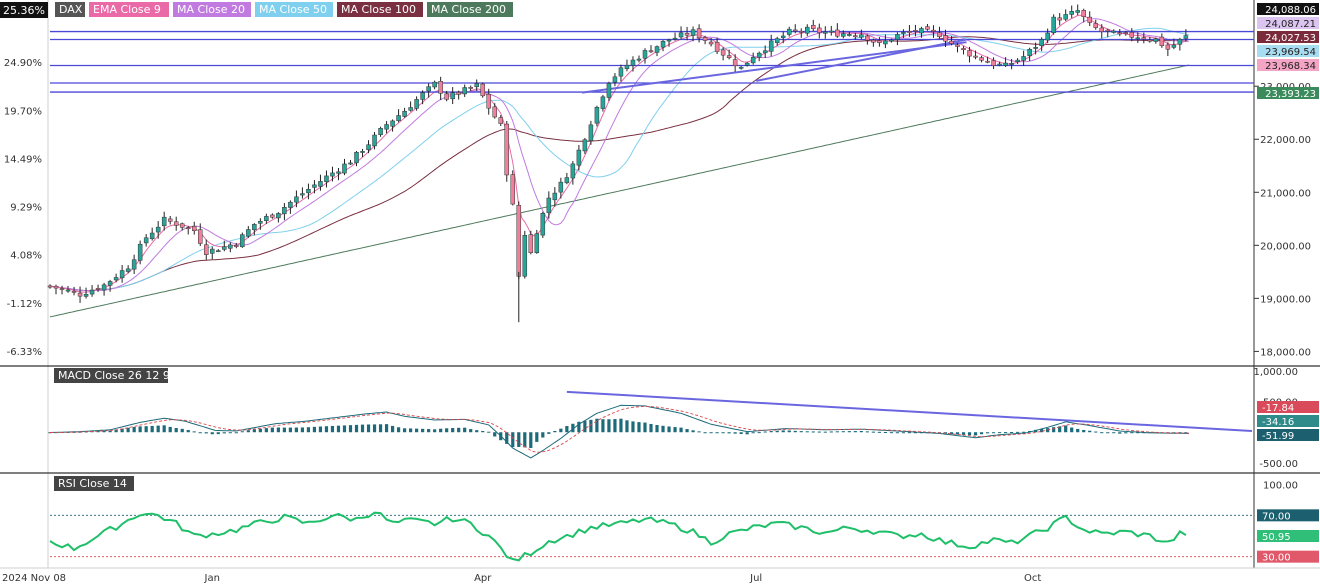 This screenshot has height=588, width=1320. Describe the element at coordinates (618, 536) in the screenshot. I see `rsi-line` at that location.